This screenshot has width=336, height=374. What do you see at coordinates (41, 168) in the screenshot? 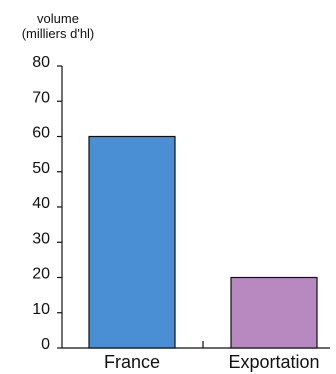
I see `y-tick-label: 50` at bounding box center [41, 168].